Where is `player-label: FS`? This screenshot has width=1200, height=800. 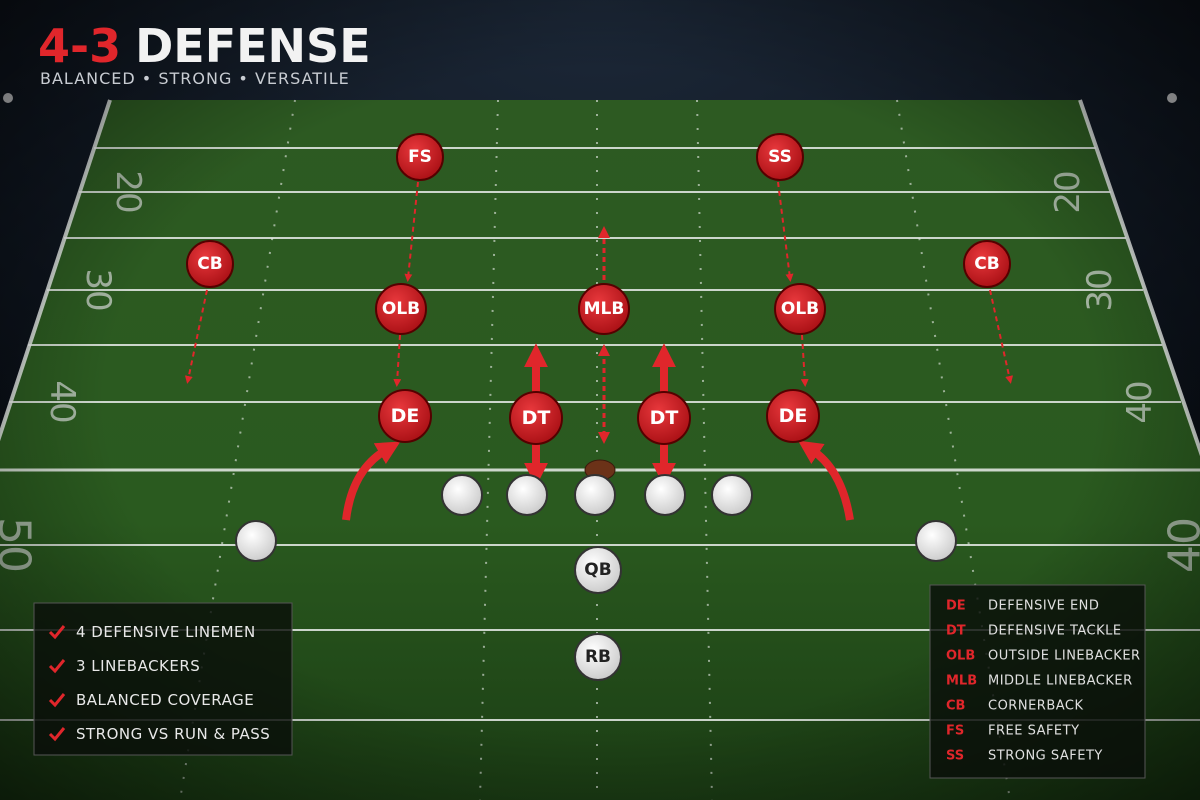 player-label: FS is located at coordinates (420, 157).